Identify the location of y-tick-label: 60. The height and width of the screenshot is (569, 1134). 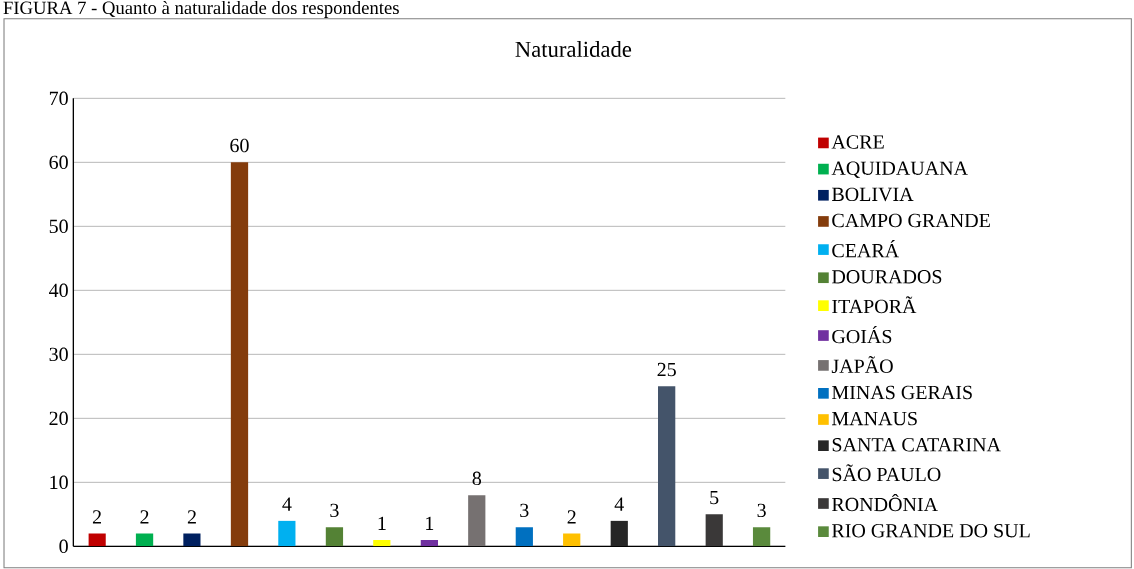
(58, 162).